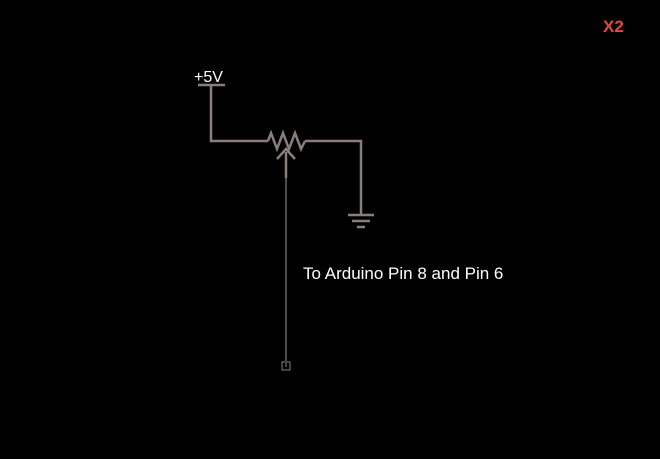 This screenshot has height=459, width=660. I want to click on potentiometer-resistor-zigzag, so click(286, 141).